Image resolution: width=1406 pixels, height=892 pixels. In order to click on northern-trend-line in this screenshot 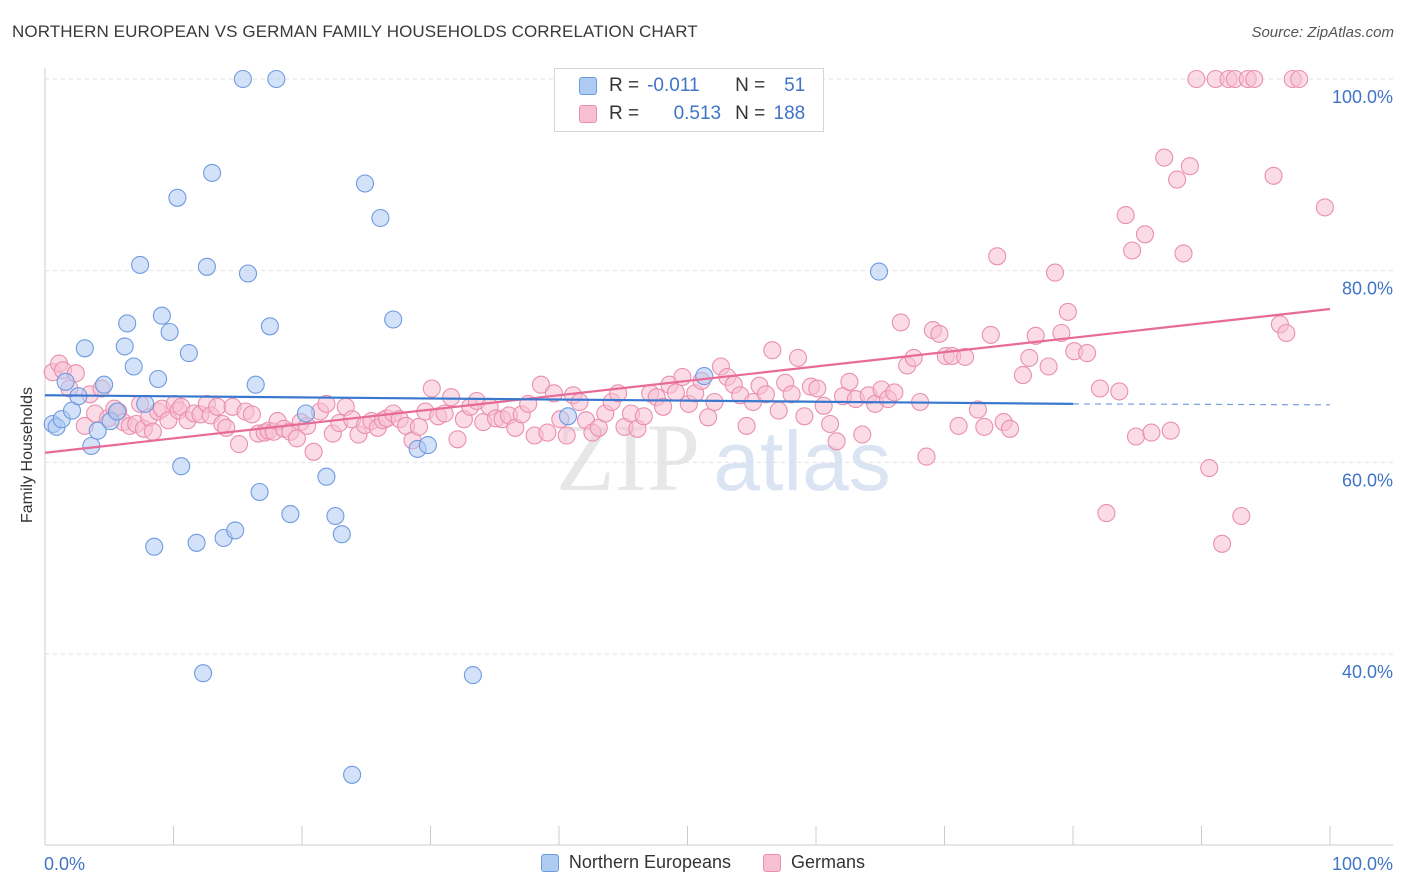, I will do `click(559, 399)`.